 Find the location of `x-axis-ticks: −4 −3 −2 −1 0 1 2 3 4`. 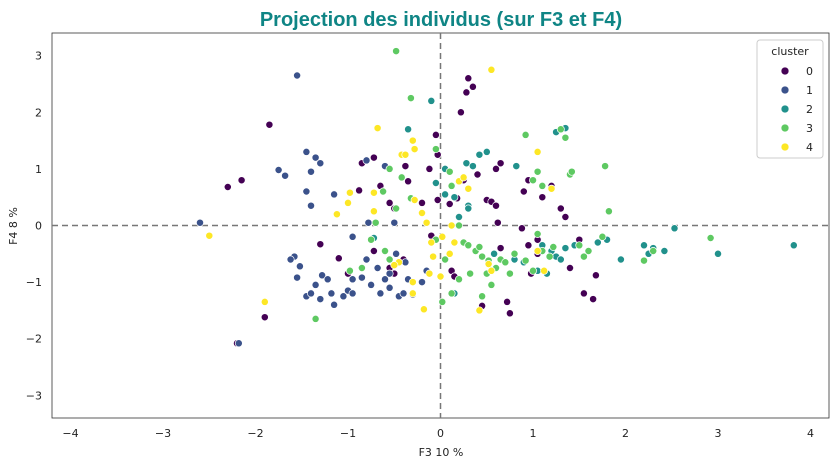

x-axis-ticks: −4 −3 −2 −1 0 1 2 3 4 is located at coordinates (438, 433).